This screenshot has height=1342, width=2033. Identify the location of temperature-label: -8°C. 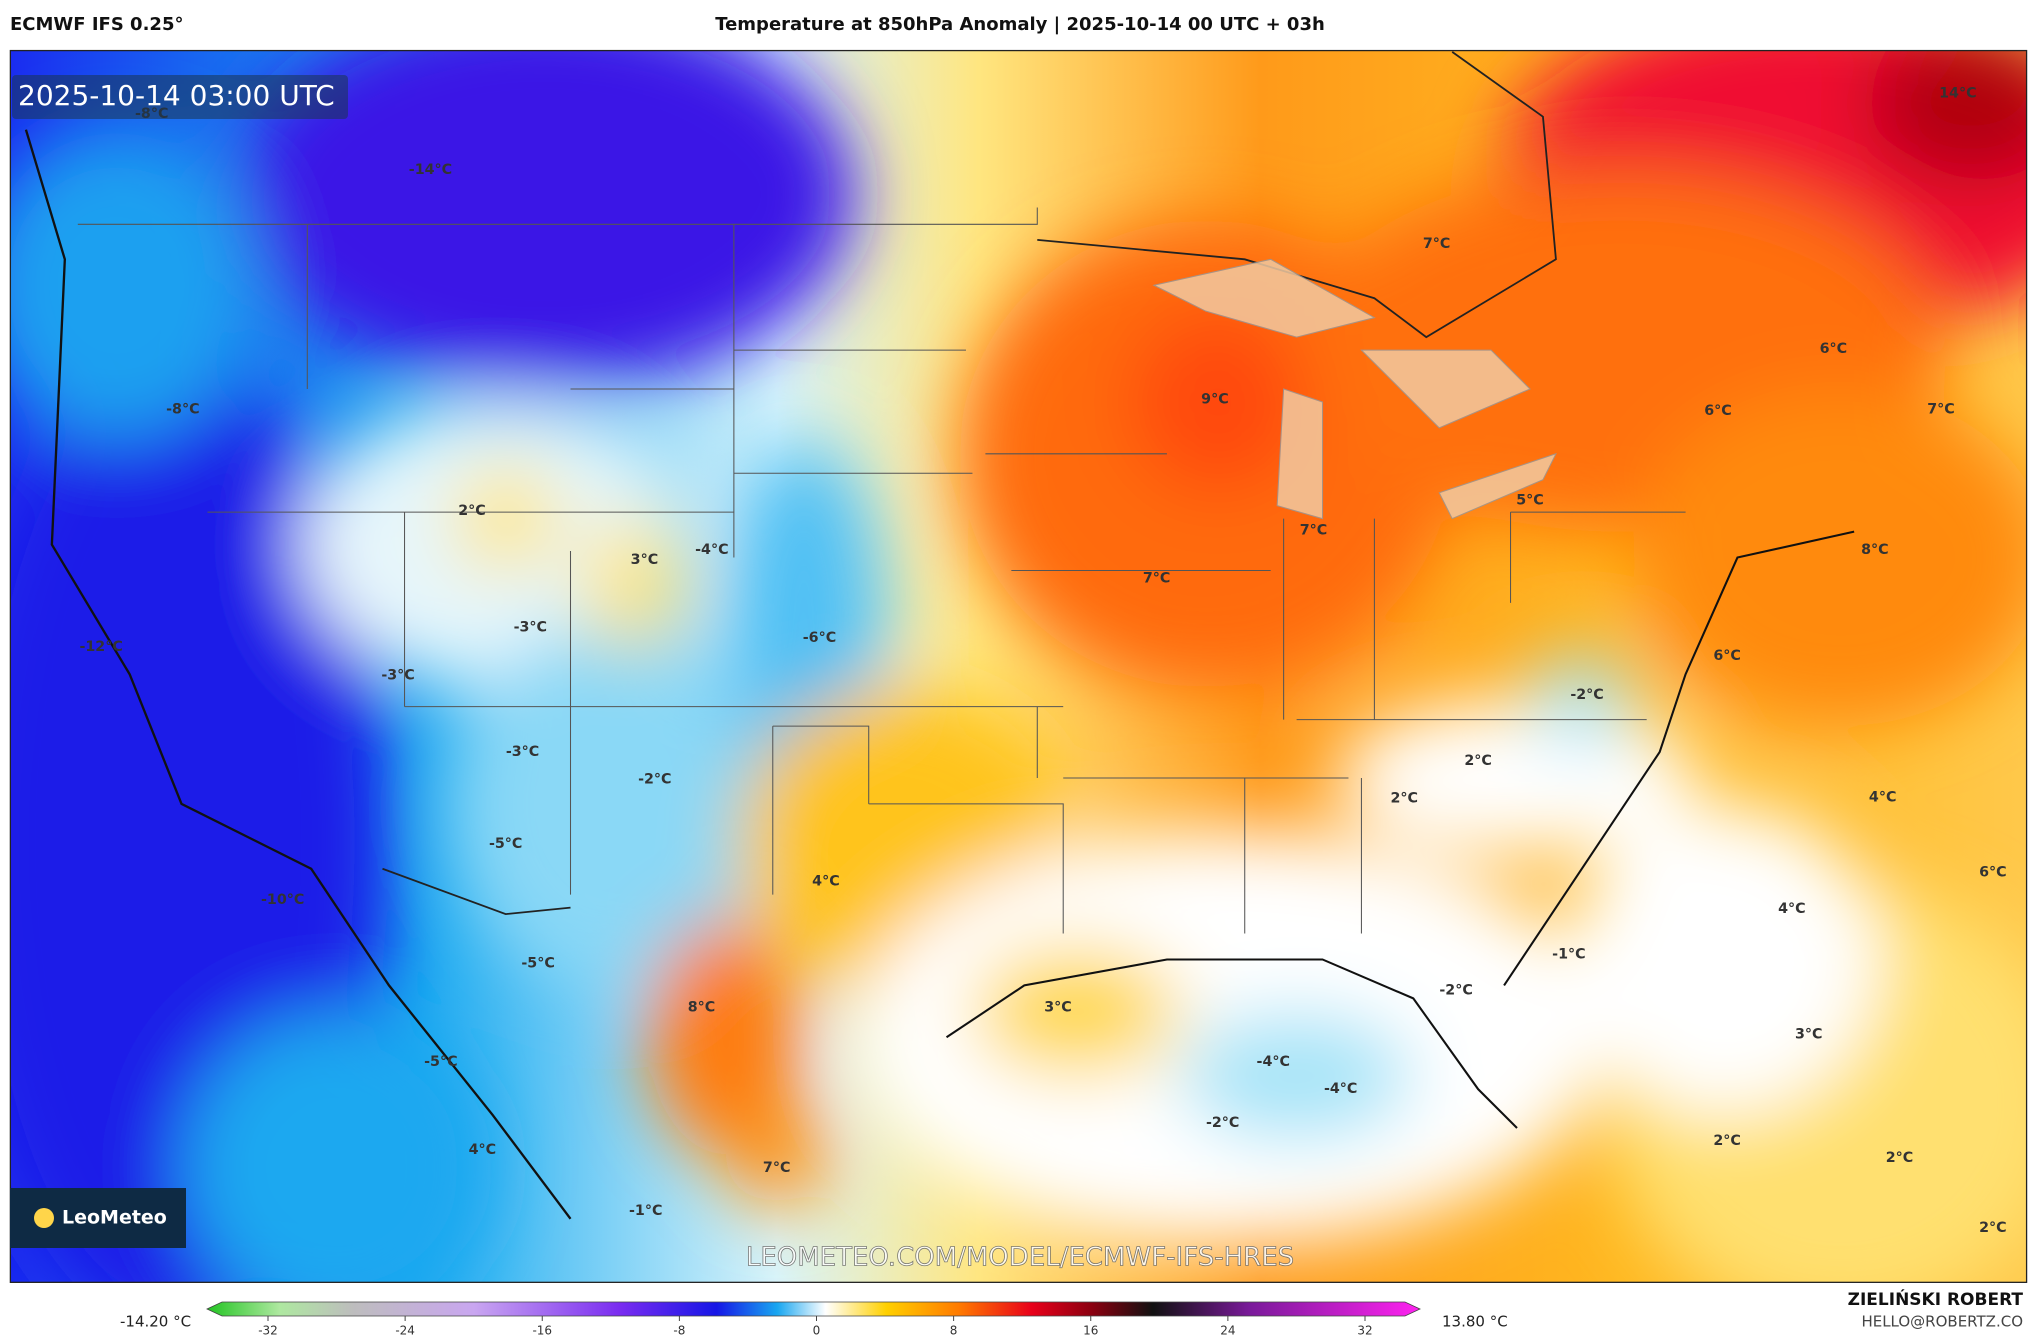
(182, 410).